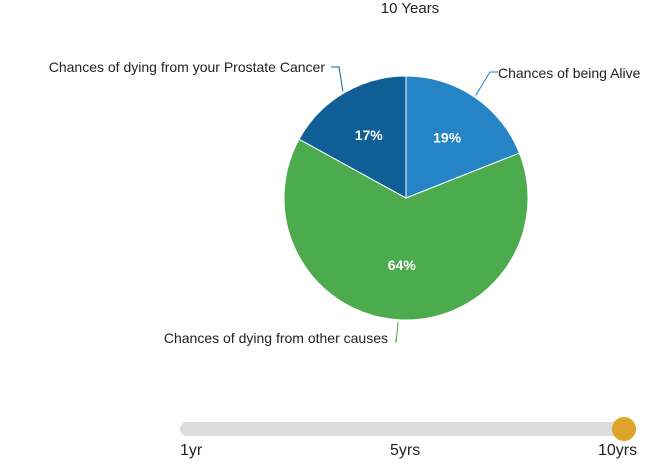 This screenshot has height=469, width=664. What do you see at coordinates (618, 450) in the screenshot?
I see `tick-label-10yrs: 10yrs` at bounding box center [618, 450].